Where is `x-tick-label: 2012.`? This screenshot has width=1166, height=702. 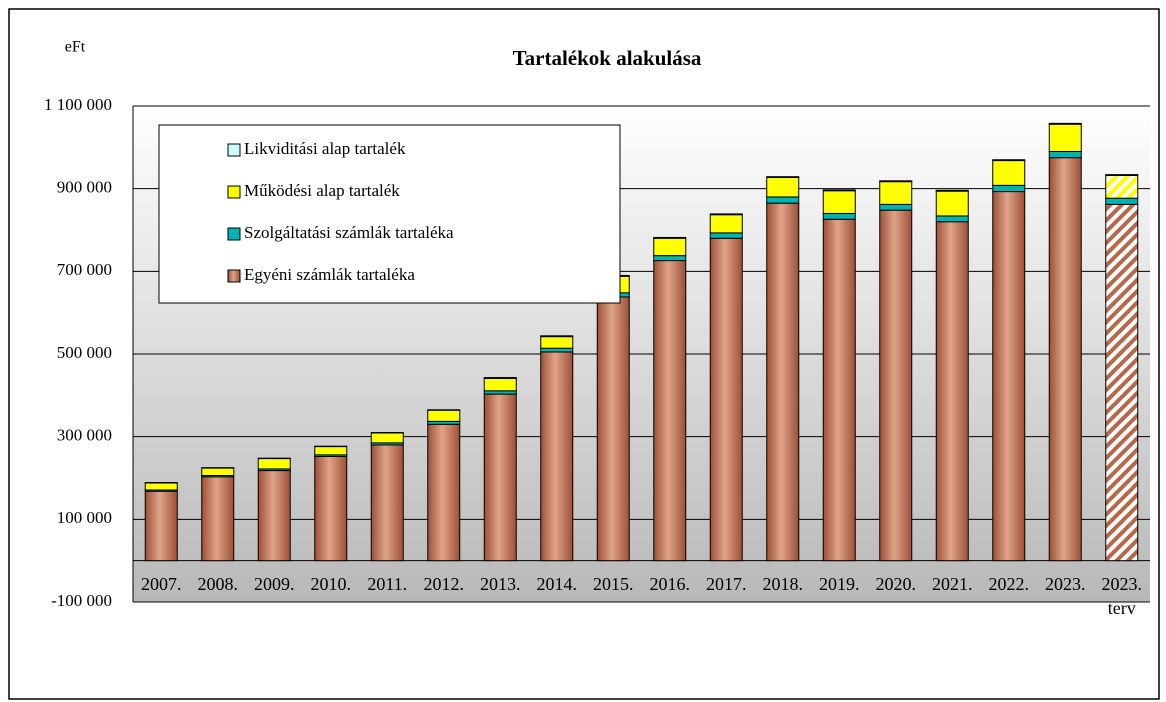 x-tick-label: 2012. is located at coordinates (444, 584).